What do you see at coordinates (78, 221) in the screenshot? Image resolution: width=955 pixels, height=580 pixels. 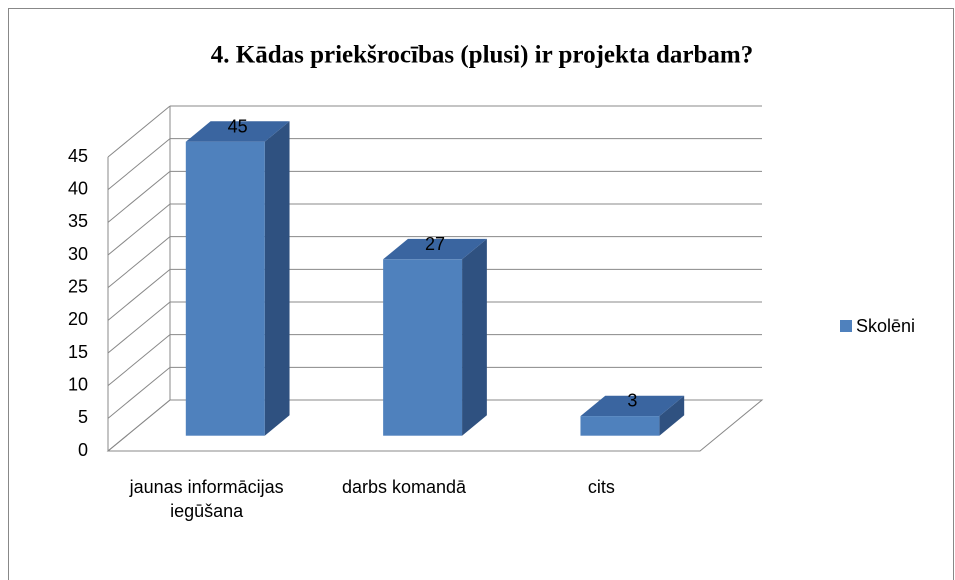 I see `y-tick-label: 35` at bounding box center [78, 221].